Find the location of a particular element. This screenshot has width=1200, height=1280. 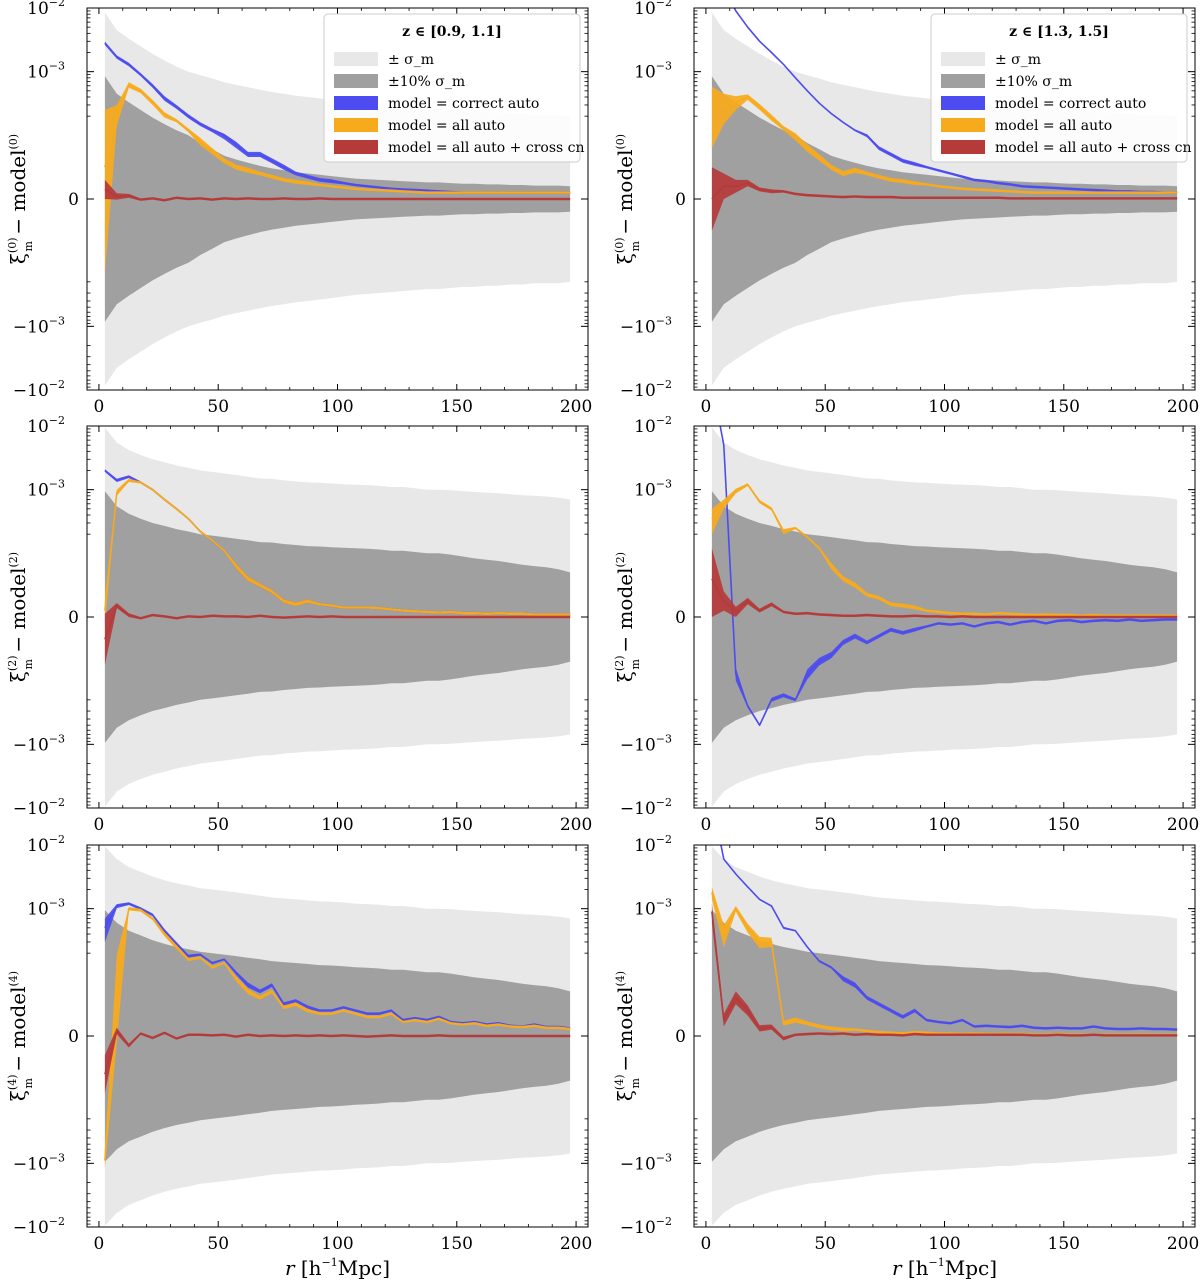

panel-z-low-ell0-xtick-label: 0 is located at coordinates (99, 407).